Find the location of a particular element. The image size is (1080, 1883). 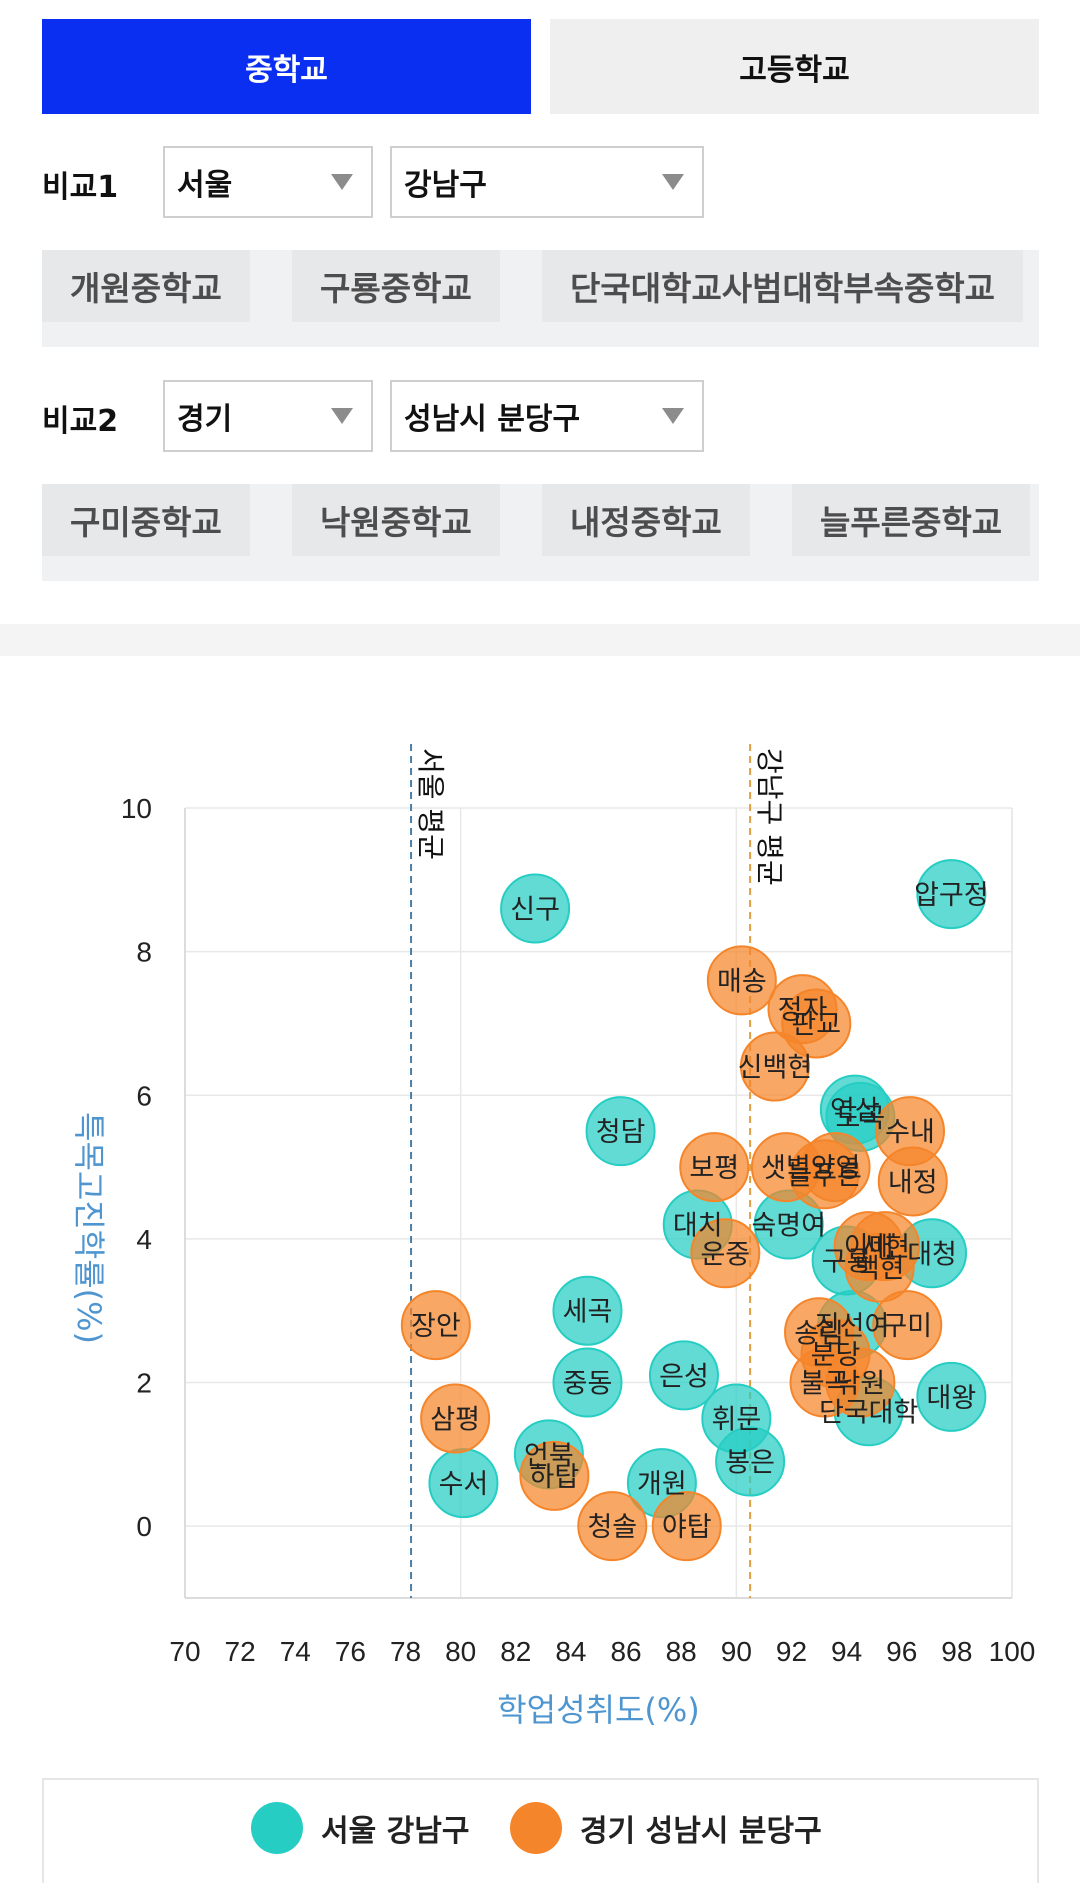

x-axis-title: 학업성취도(%) is located at coordinates (598, 1710).